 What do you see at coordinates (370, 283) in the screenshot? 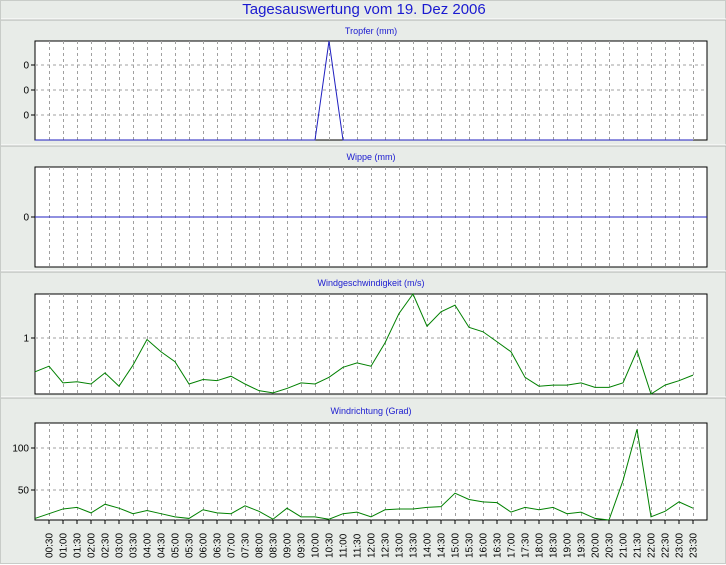
I see `panel-3-title: Windgeschwindigkeit (m/s)` at bounding box center [370, 283].